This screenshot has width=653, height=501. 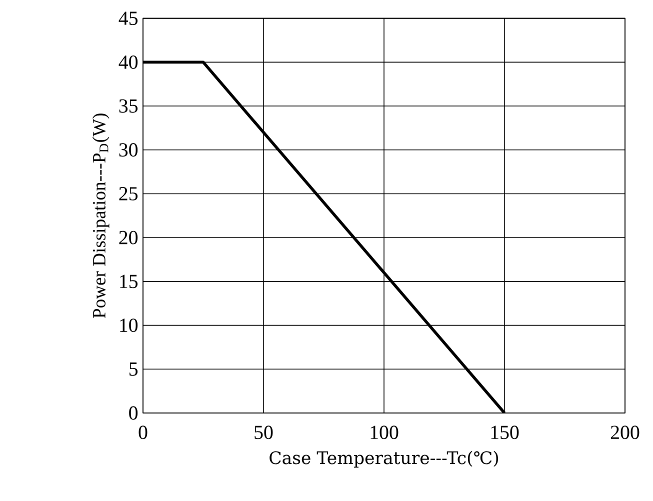 I want to click on y-tick-label: 15, so click(x=129, y=281).